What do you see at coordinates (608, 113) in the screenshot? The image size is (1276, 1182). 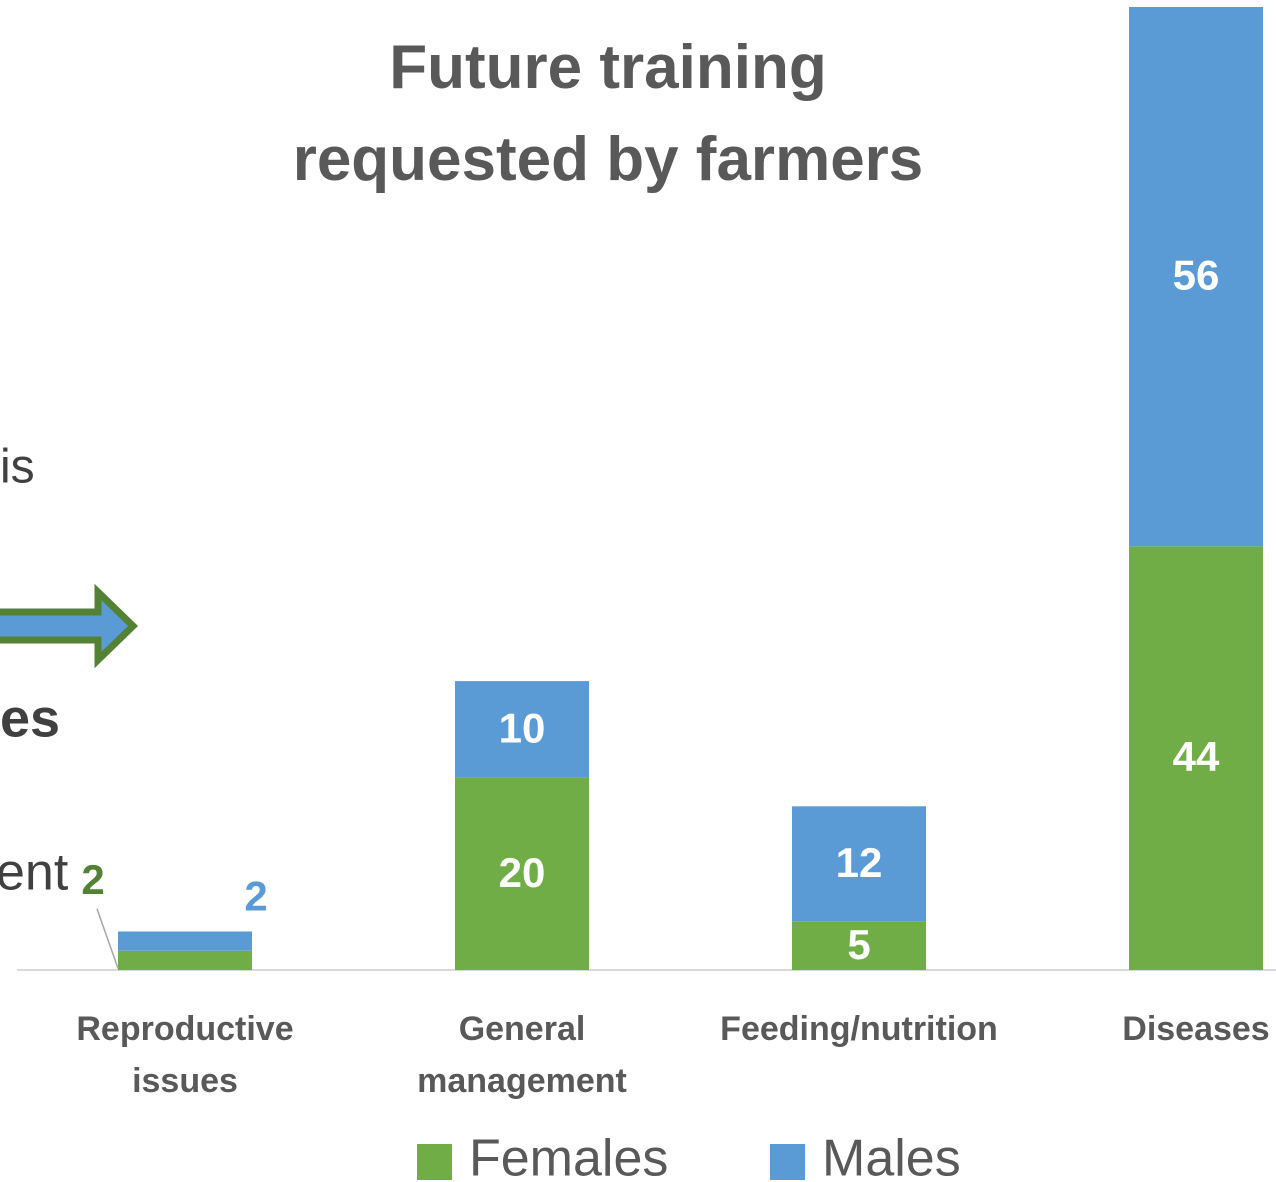 I see `chart-title: Future training requested by farmers` at bounding box center [608, 113].